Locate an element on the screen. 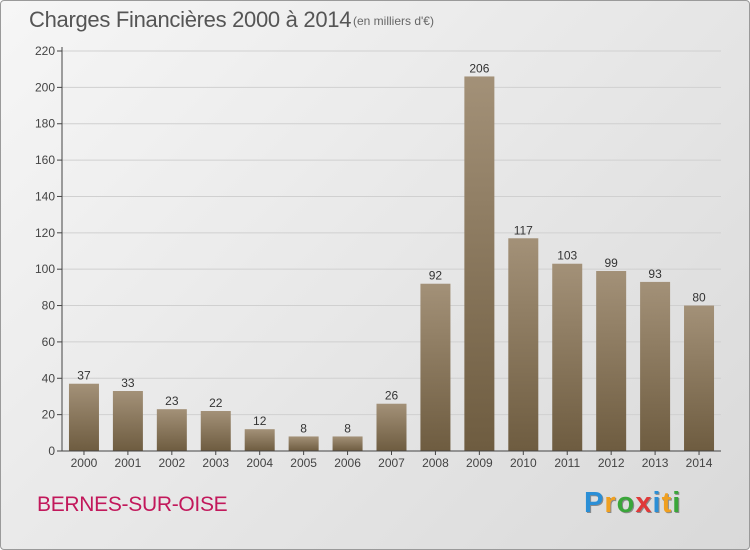 The image size is (750, 550). x-tick-label: 2000 is located at coordinates (84, 463).